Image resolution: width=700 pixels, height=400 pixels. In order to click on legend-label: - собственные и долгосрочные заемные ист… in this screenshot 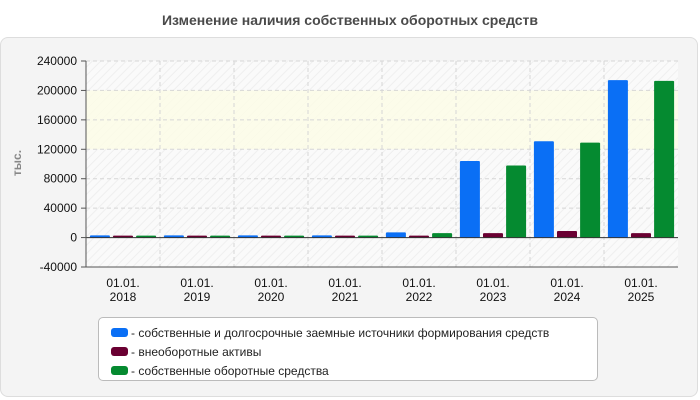, I will do `click(340, 332)`.